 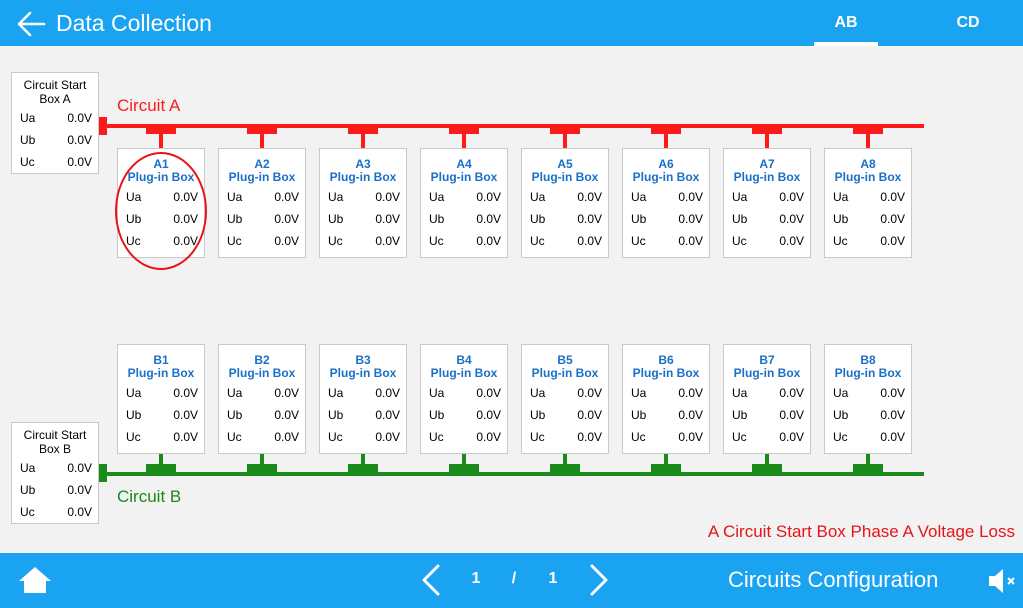 What do you see at coordinates (553, 578) in the screenshot?
I see `page-total: 1` at bounding box center [553, 578].